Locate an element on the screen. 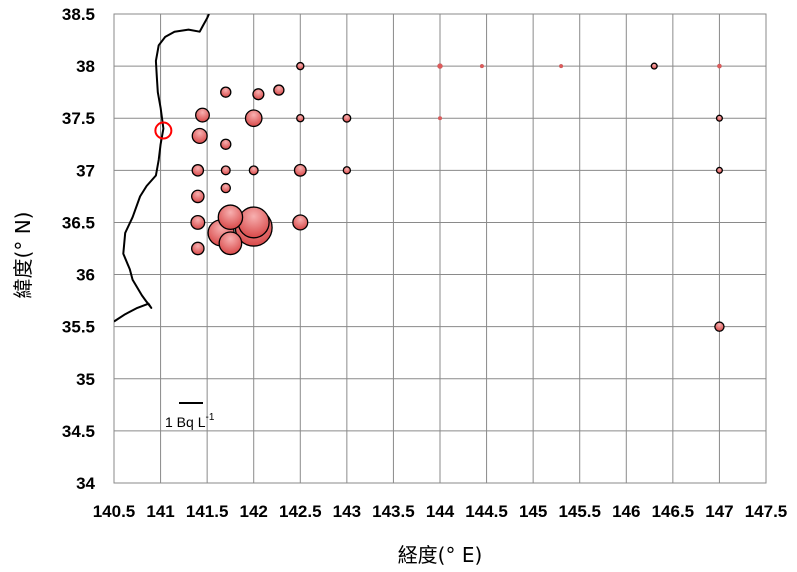 Image resolution: width=797 pixels, height=572 pixels. y-axis-title: 緯度(° N) is located at coordinates (23, 255).